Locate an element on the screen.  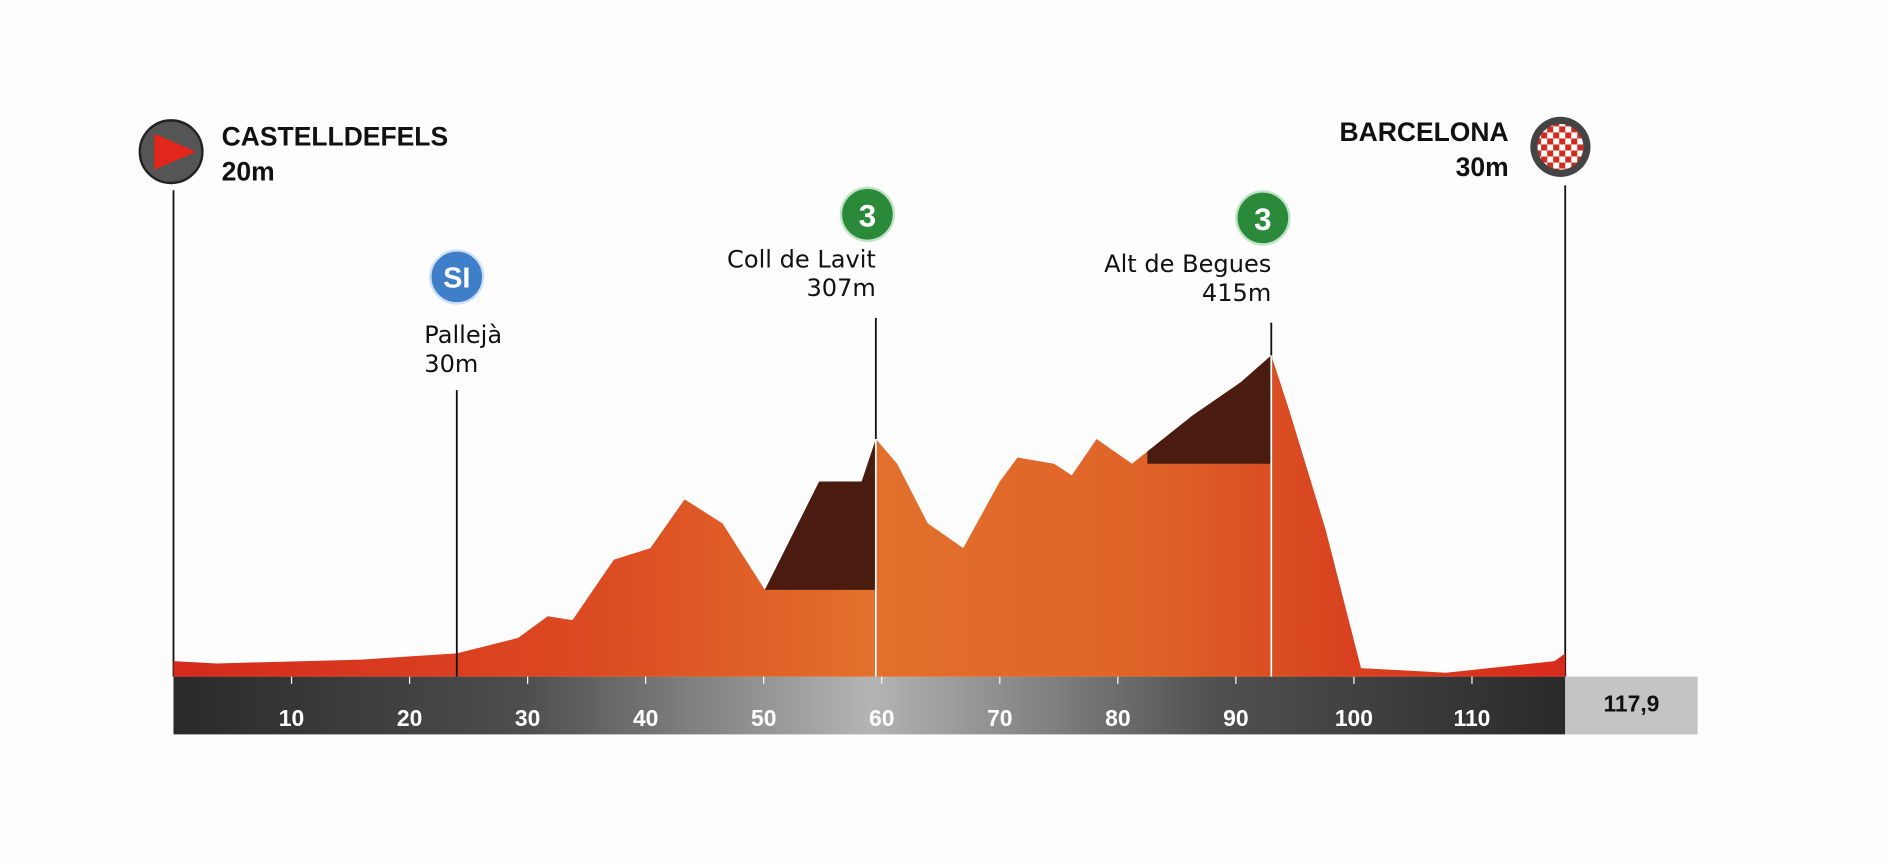
climb-elevation: 415m is located at coordinates (1236, 293).